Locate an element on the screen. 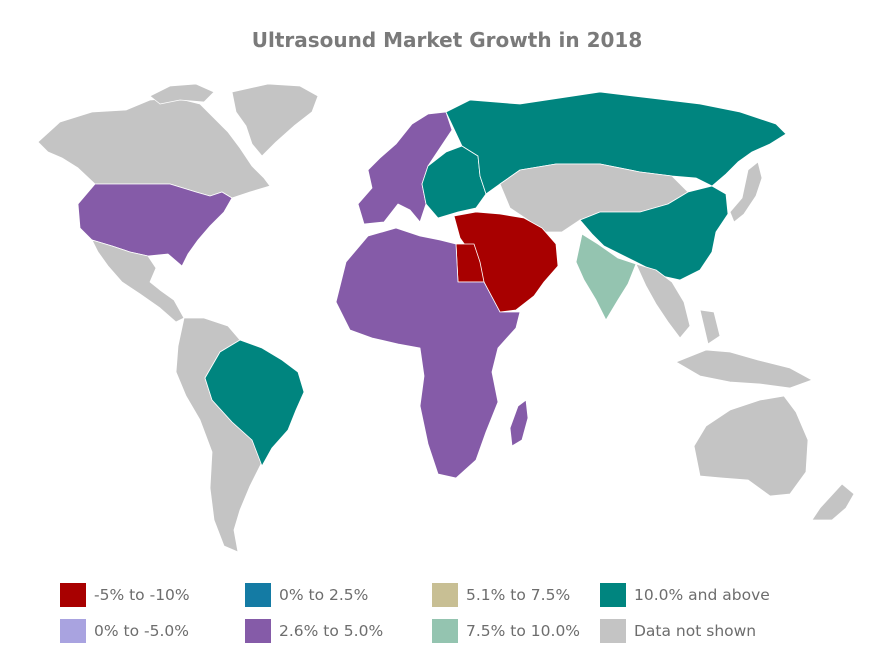  legend-label: 7.5% to 10.0% is located at coordinates (523, 631).